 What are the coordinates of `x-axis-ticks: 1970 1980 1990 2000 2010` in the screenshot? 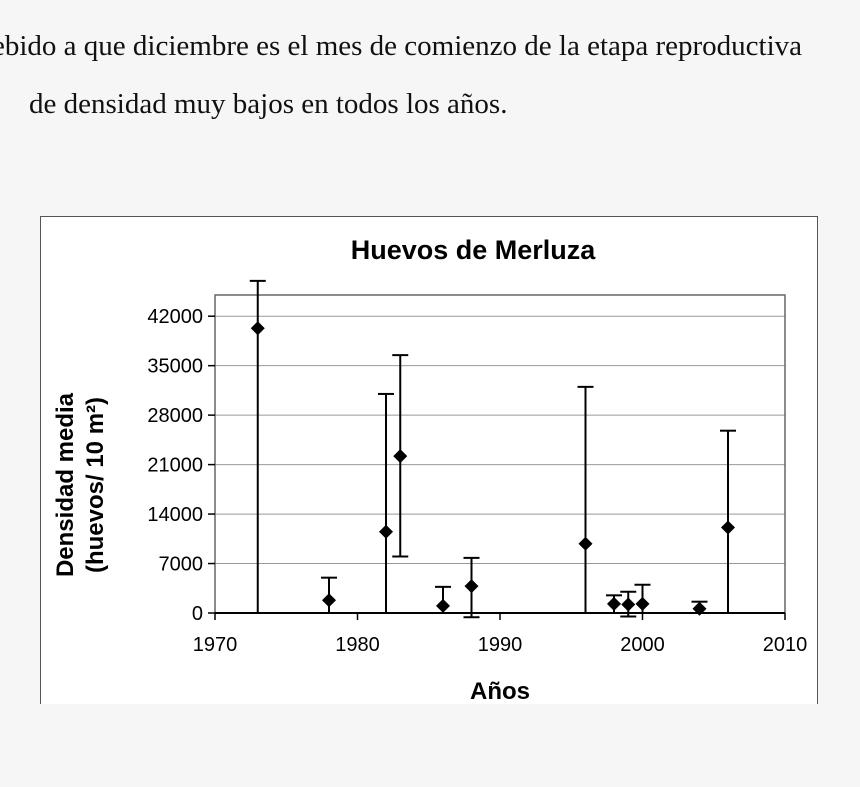 It's located at (500, 634).